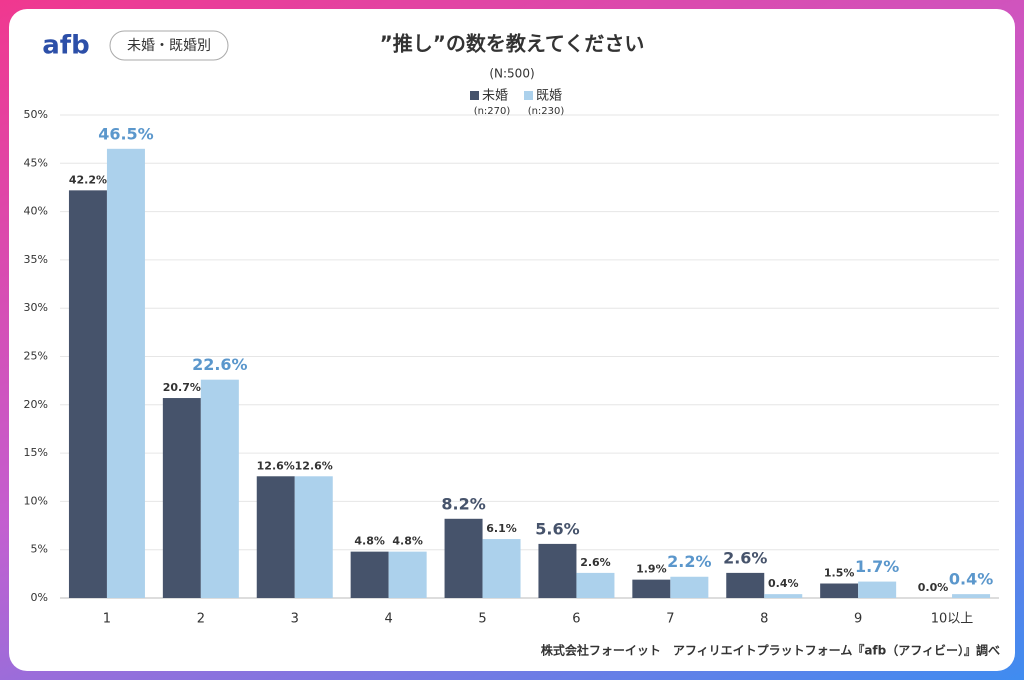 This screenshot has width=1024, height=680. Describe the element at coordinates (764, 619) in the screenshot. I see `x-tick-label: 8` at that location.